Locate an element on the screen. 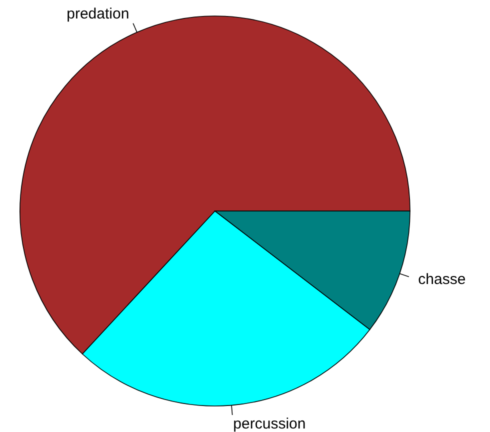 Image resolution: width=490 pixels, height=432 pixels. slice-label: predation is located at coordinates (98, 13).